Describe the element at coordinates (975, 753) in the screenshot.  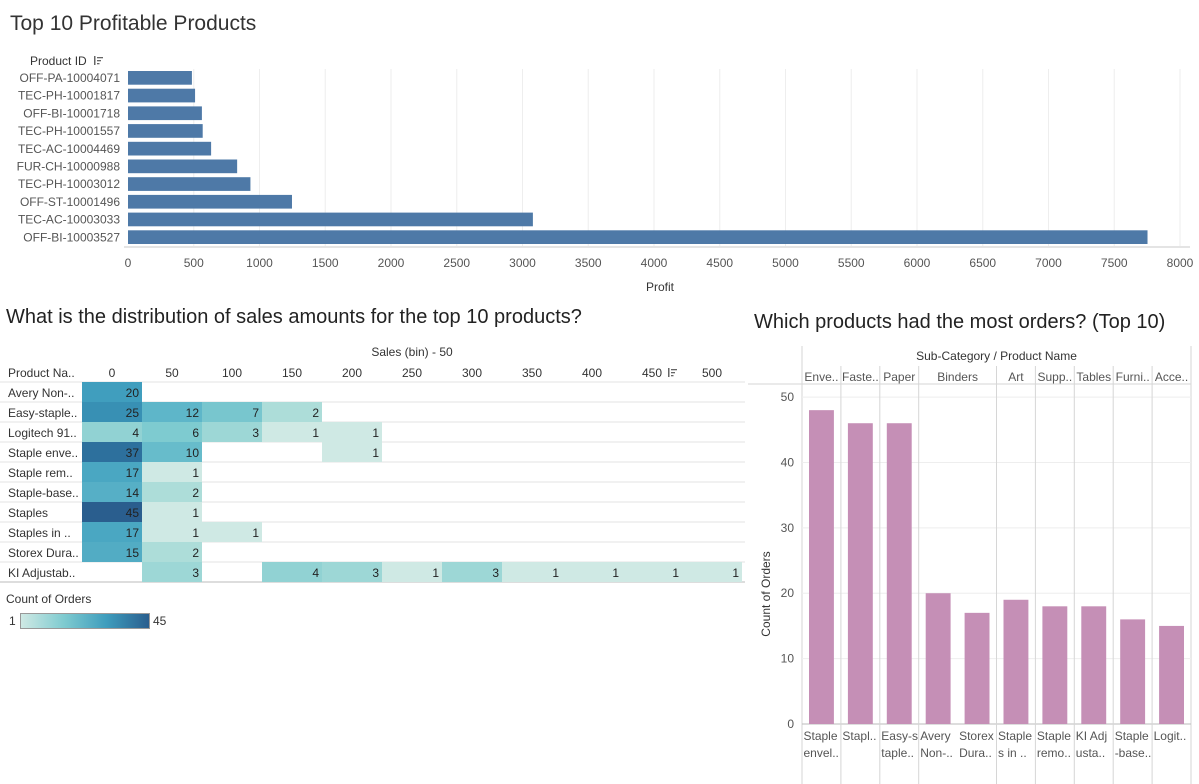
I see `orders-product-label: Dura..` at that location.